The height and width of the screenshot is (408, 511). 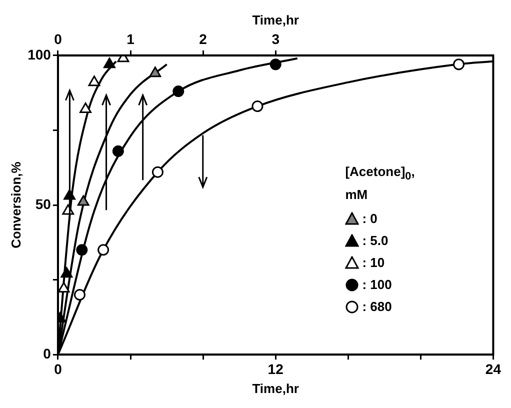 What do you see at coordinates (275, 388) in the screenshot?
I see `x-axis-title: Time,hr` at bounding box center [275, 388].